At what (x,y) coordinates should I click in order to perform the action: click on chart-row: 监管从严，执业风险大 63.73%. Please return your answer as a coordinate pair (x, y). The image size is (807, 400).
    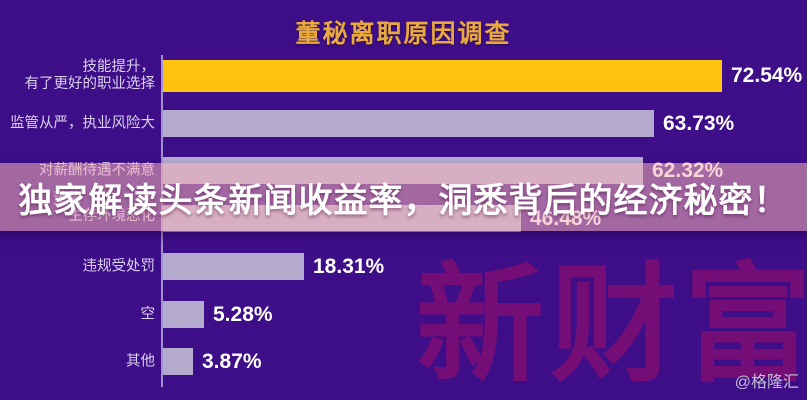
    Looking at the image, I should click on (403, 123).